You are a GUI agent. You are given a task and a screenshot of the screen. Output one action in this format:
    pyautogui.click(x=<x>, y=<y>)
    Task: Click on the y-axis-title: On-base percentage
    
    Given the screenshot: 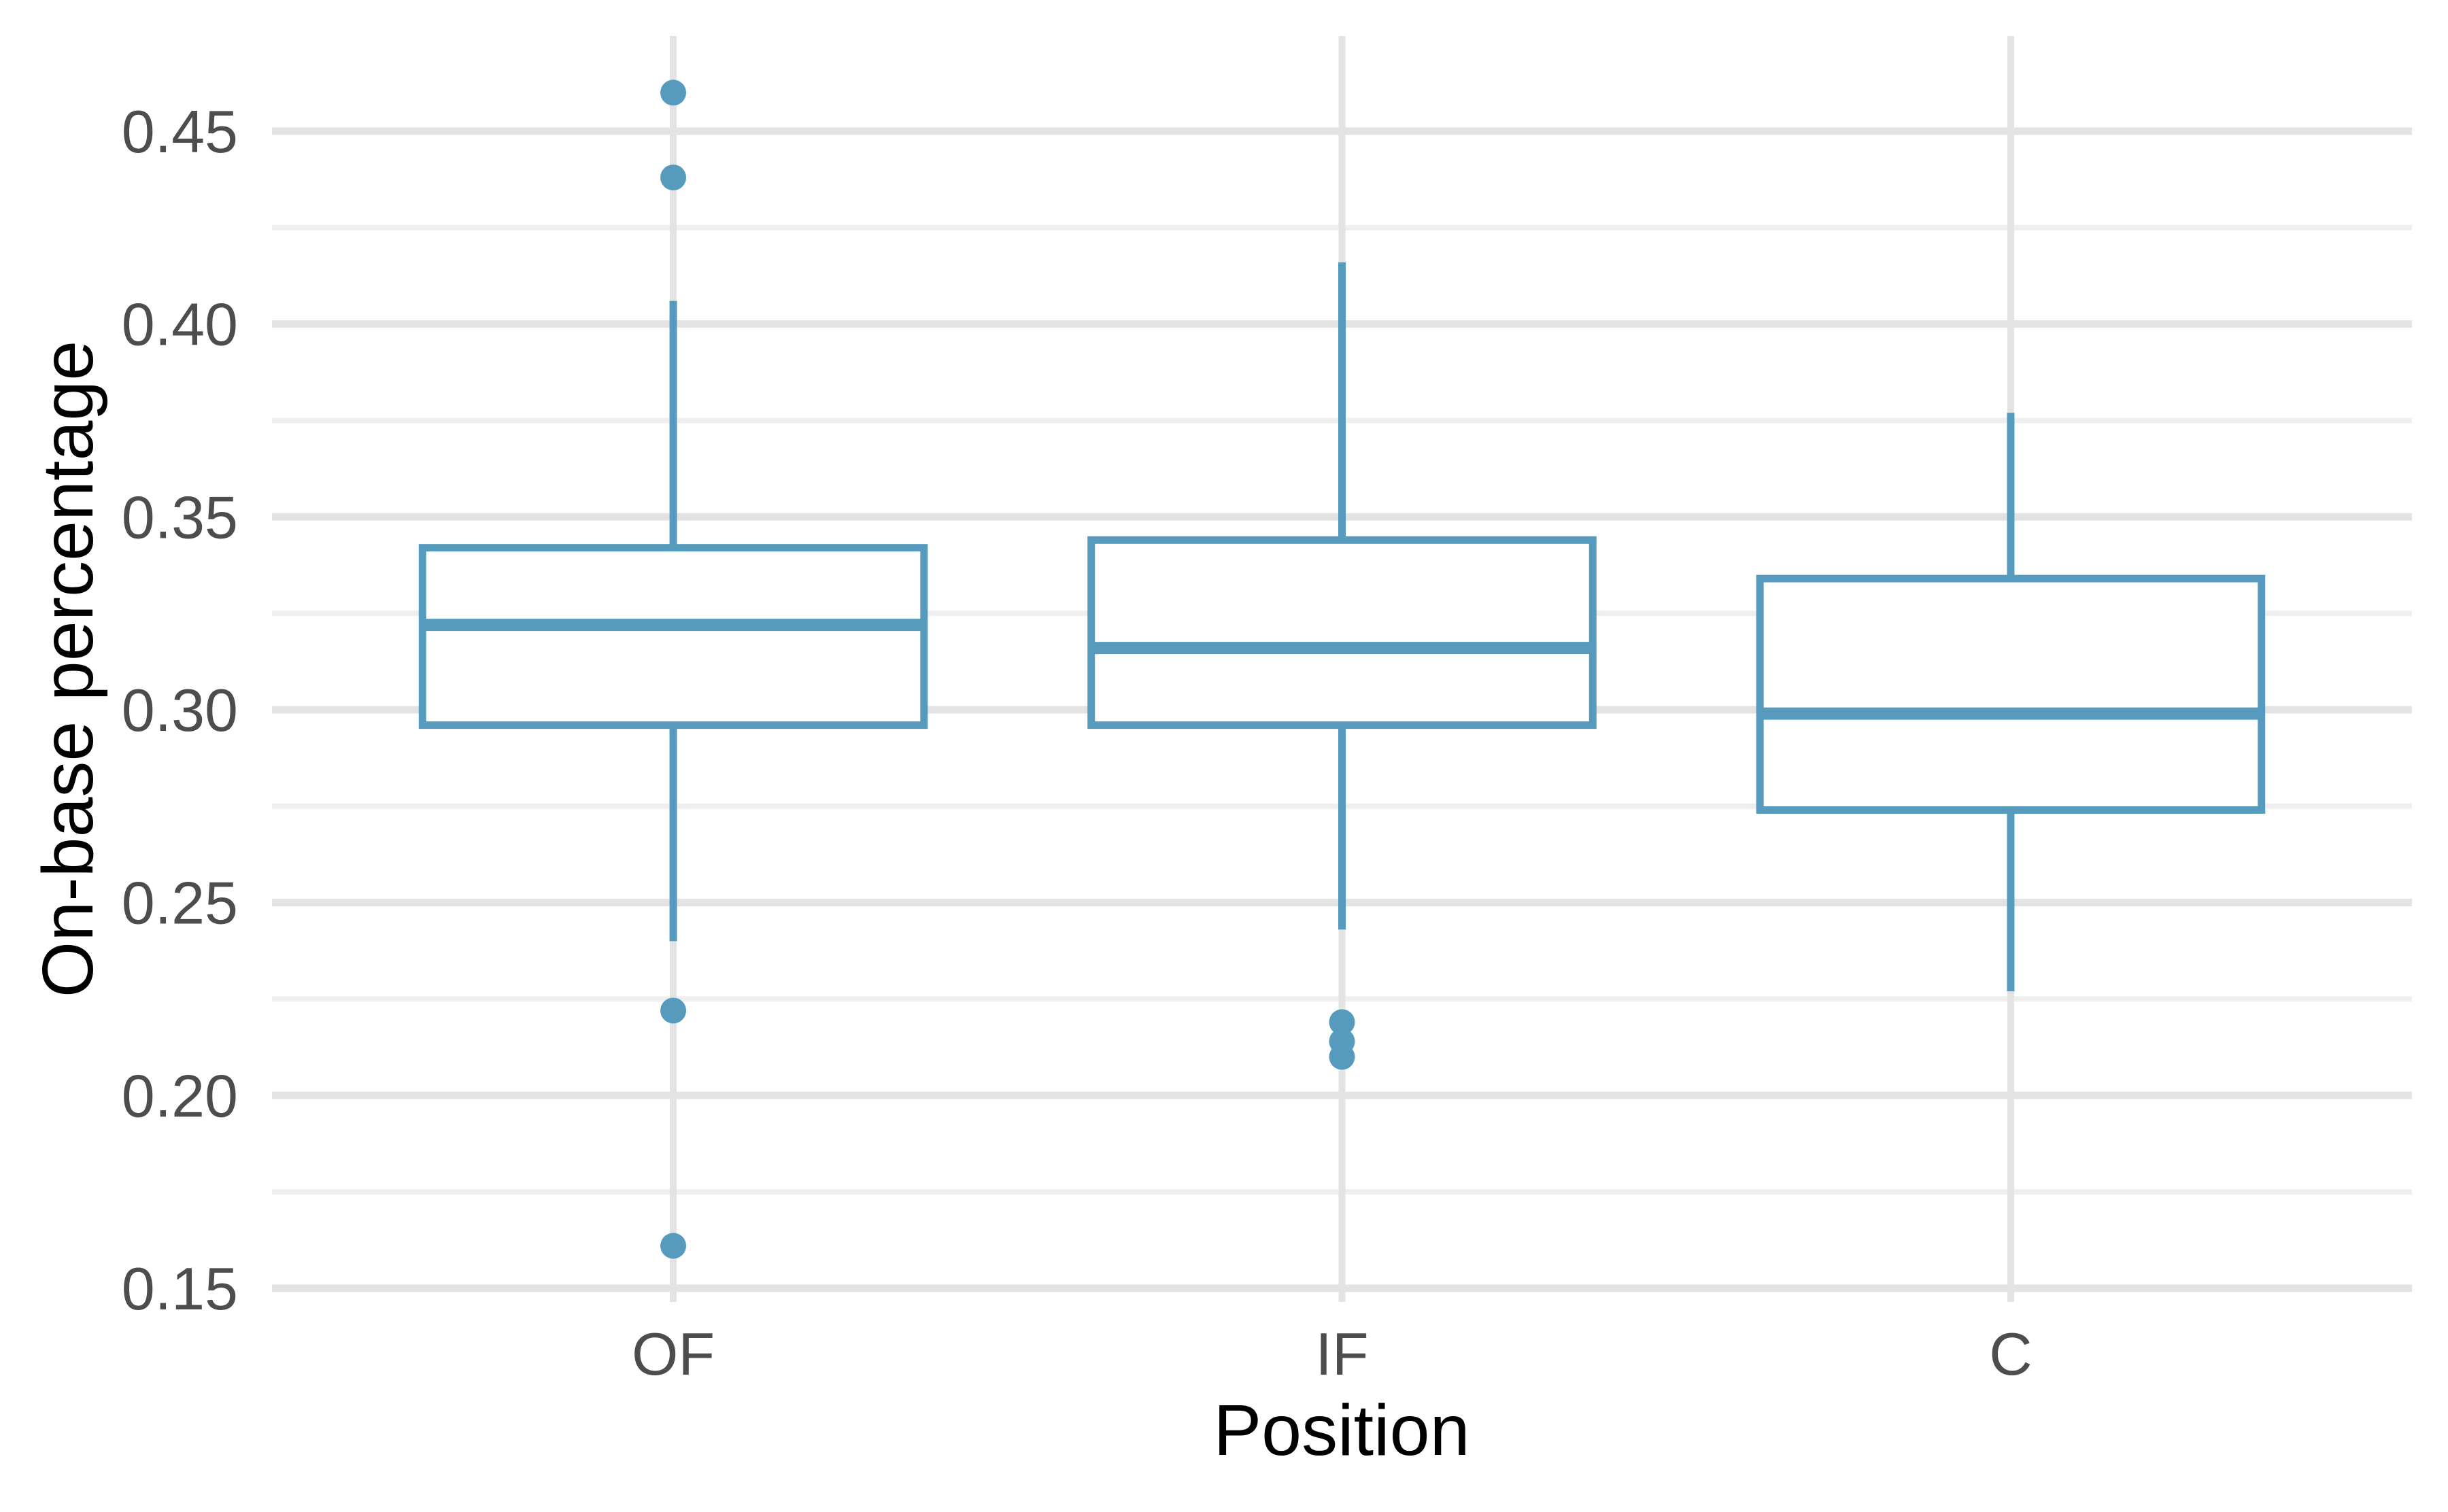 What is the action you would take?
    pyautogui.click(x=68, y=669)
    